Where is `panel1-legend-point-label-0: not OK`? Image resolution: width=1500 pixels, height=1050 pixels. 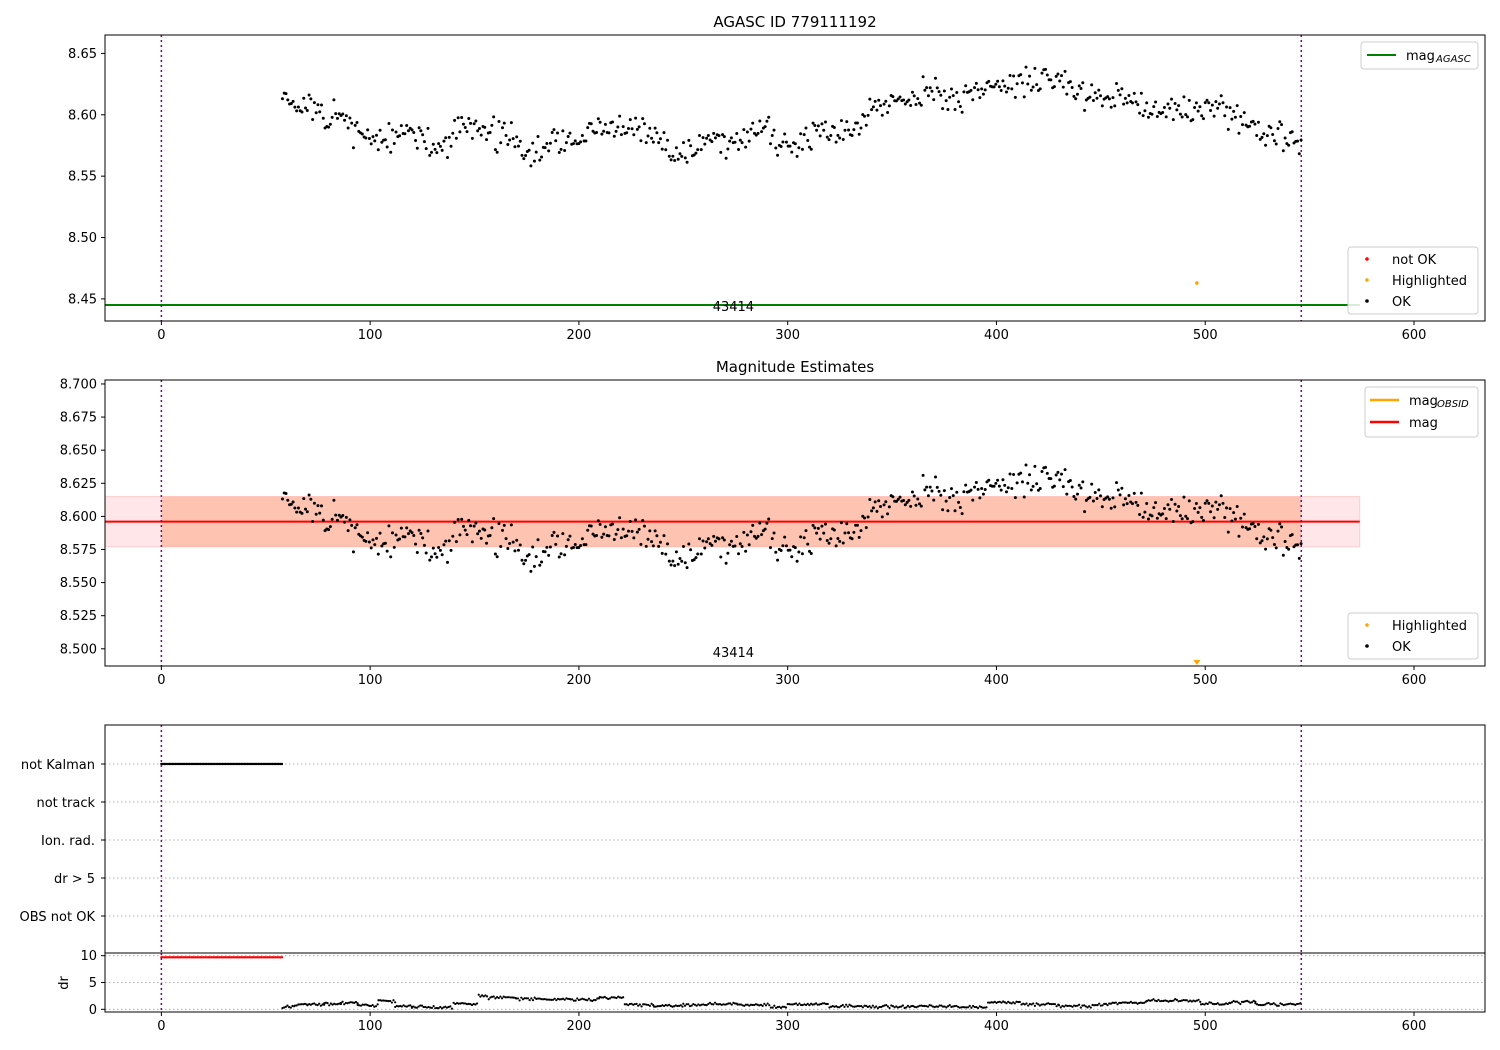
panel1-legend-point-label-0: not OK is located at coordinates (1414, 260).